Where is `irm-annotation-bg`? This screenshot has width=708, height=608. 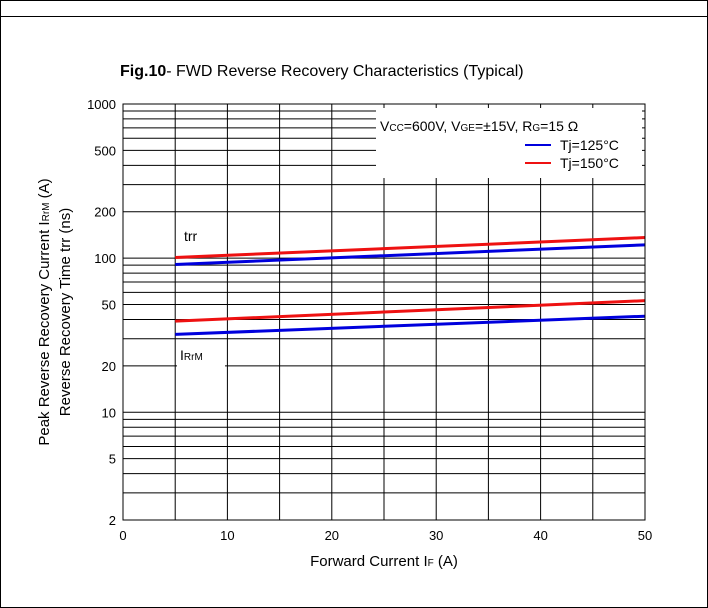
irm-annotation-bg is located at coordinates (201, 354).